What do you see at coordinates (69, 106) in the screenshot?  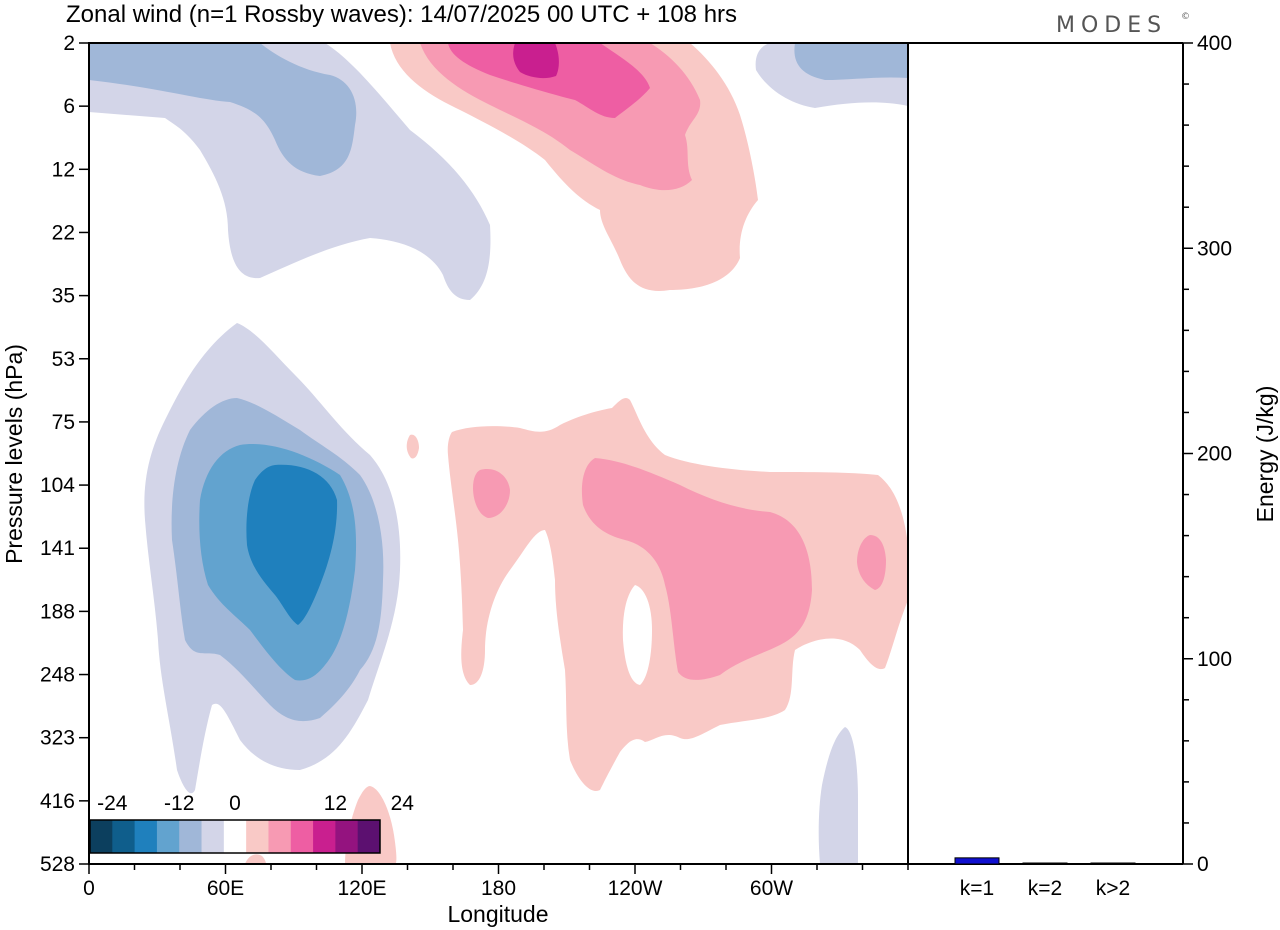 I see `y-tick-label: 6` at bounding box center [69, 106].